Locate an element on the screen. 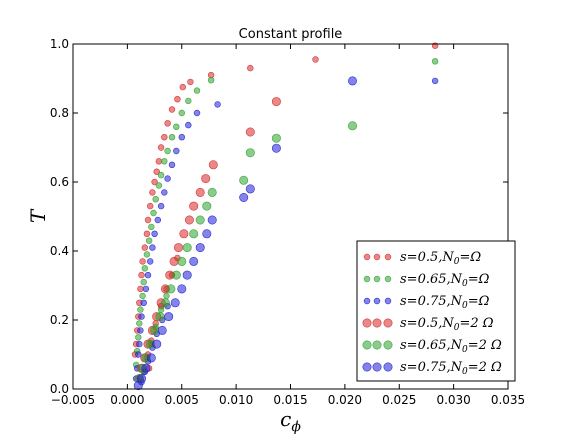 The height and width of the screenshot is (438, 581). x-tick-label: 0.020 is located at coordinates (345, 400).